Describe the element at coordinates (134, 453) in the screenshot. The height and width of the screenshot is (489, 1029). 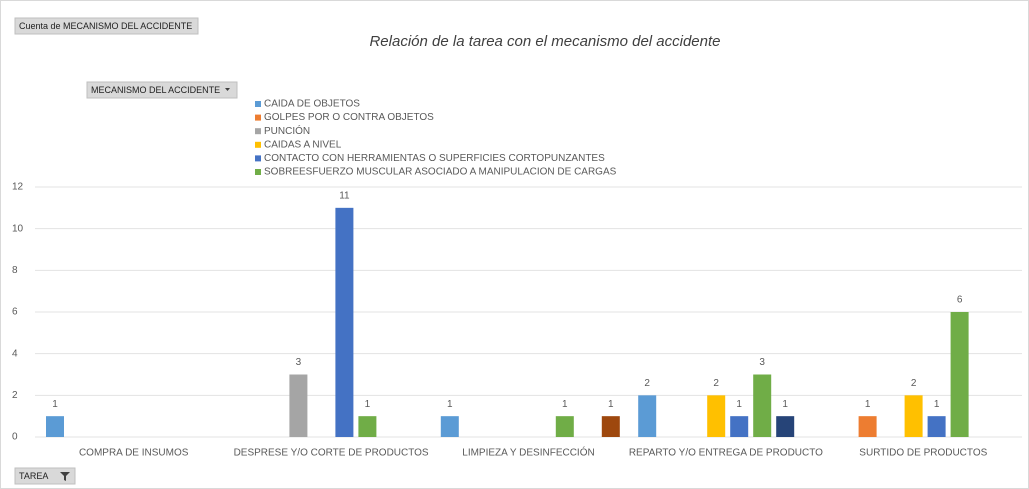
I see `x-tick-label: COMPRA DE INSUMOS` at that location.